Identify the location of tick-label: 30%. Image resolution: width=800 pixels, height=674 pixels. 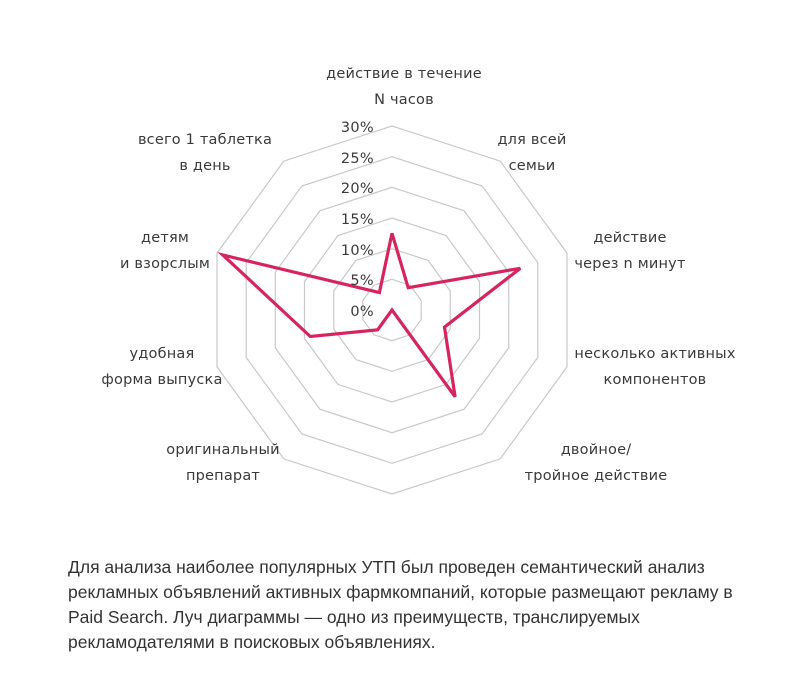
(357, 128).